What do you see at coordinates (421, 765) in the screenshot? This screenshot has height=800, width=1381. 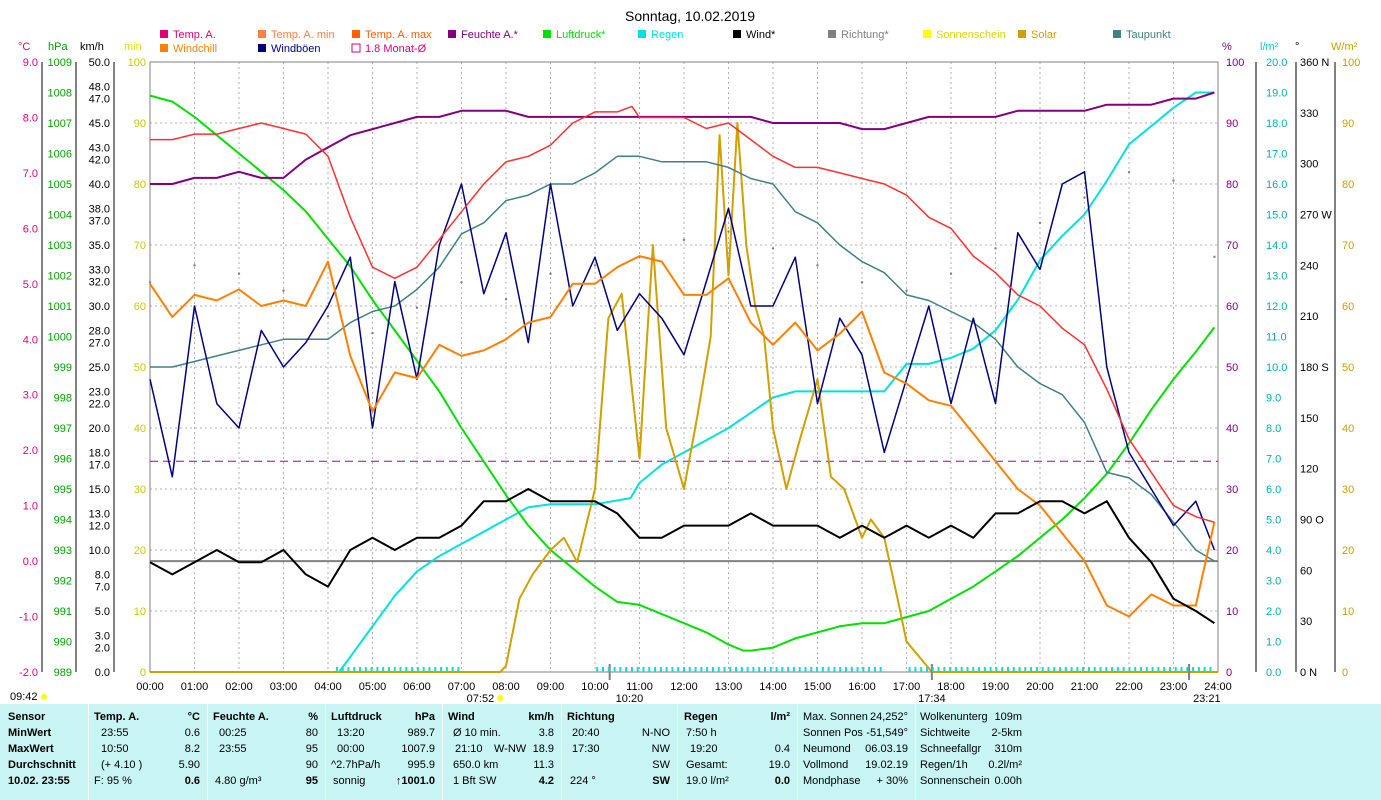 I see `pressure-avg-value: 995.9` at bounding box center [421, 765].